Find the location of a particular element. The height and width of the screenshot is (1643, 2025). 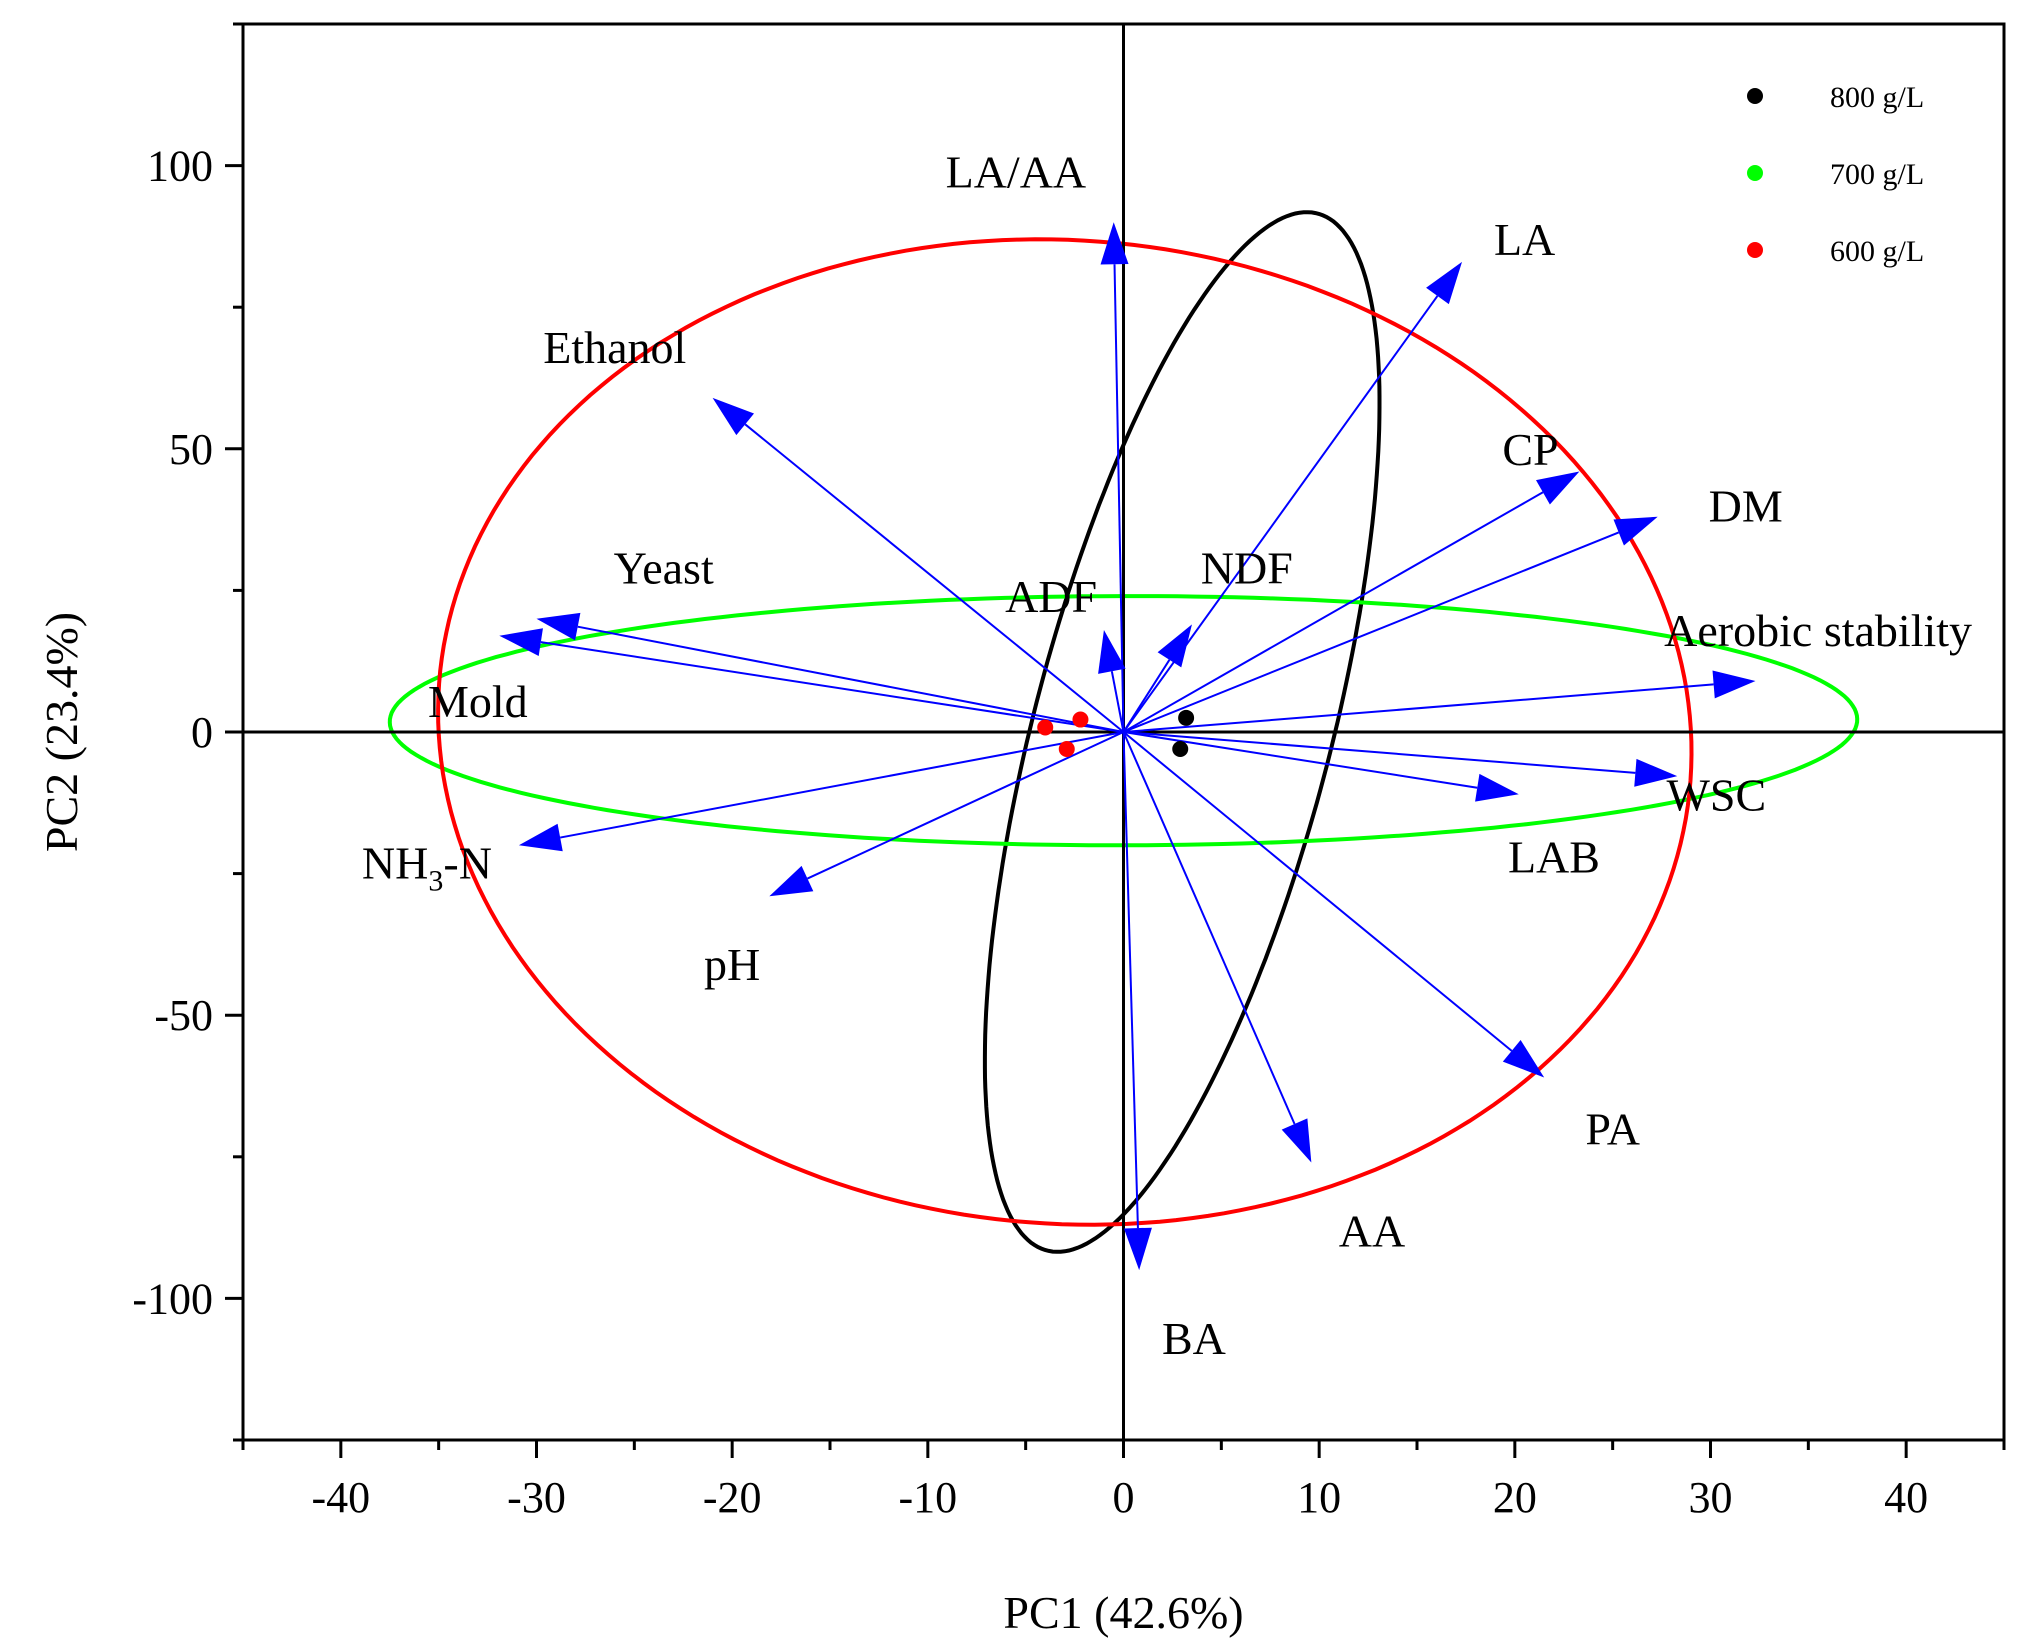

loading-arrow-yeast is located at coordinates (850, 679).